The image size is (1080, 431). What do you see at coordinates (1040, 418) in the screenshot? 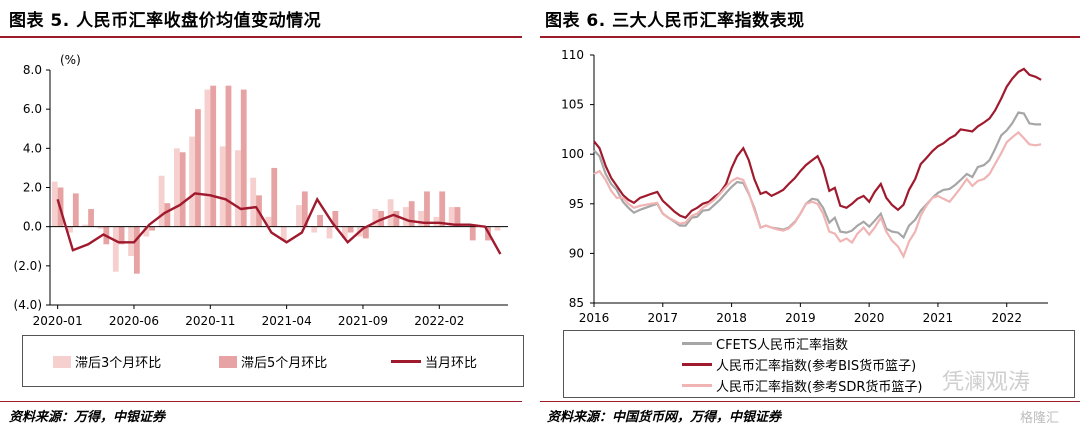
I see `watermark-small-text: 格隆汇` at bounding box center [1040, 418].